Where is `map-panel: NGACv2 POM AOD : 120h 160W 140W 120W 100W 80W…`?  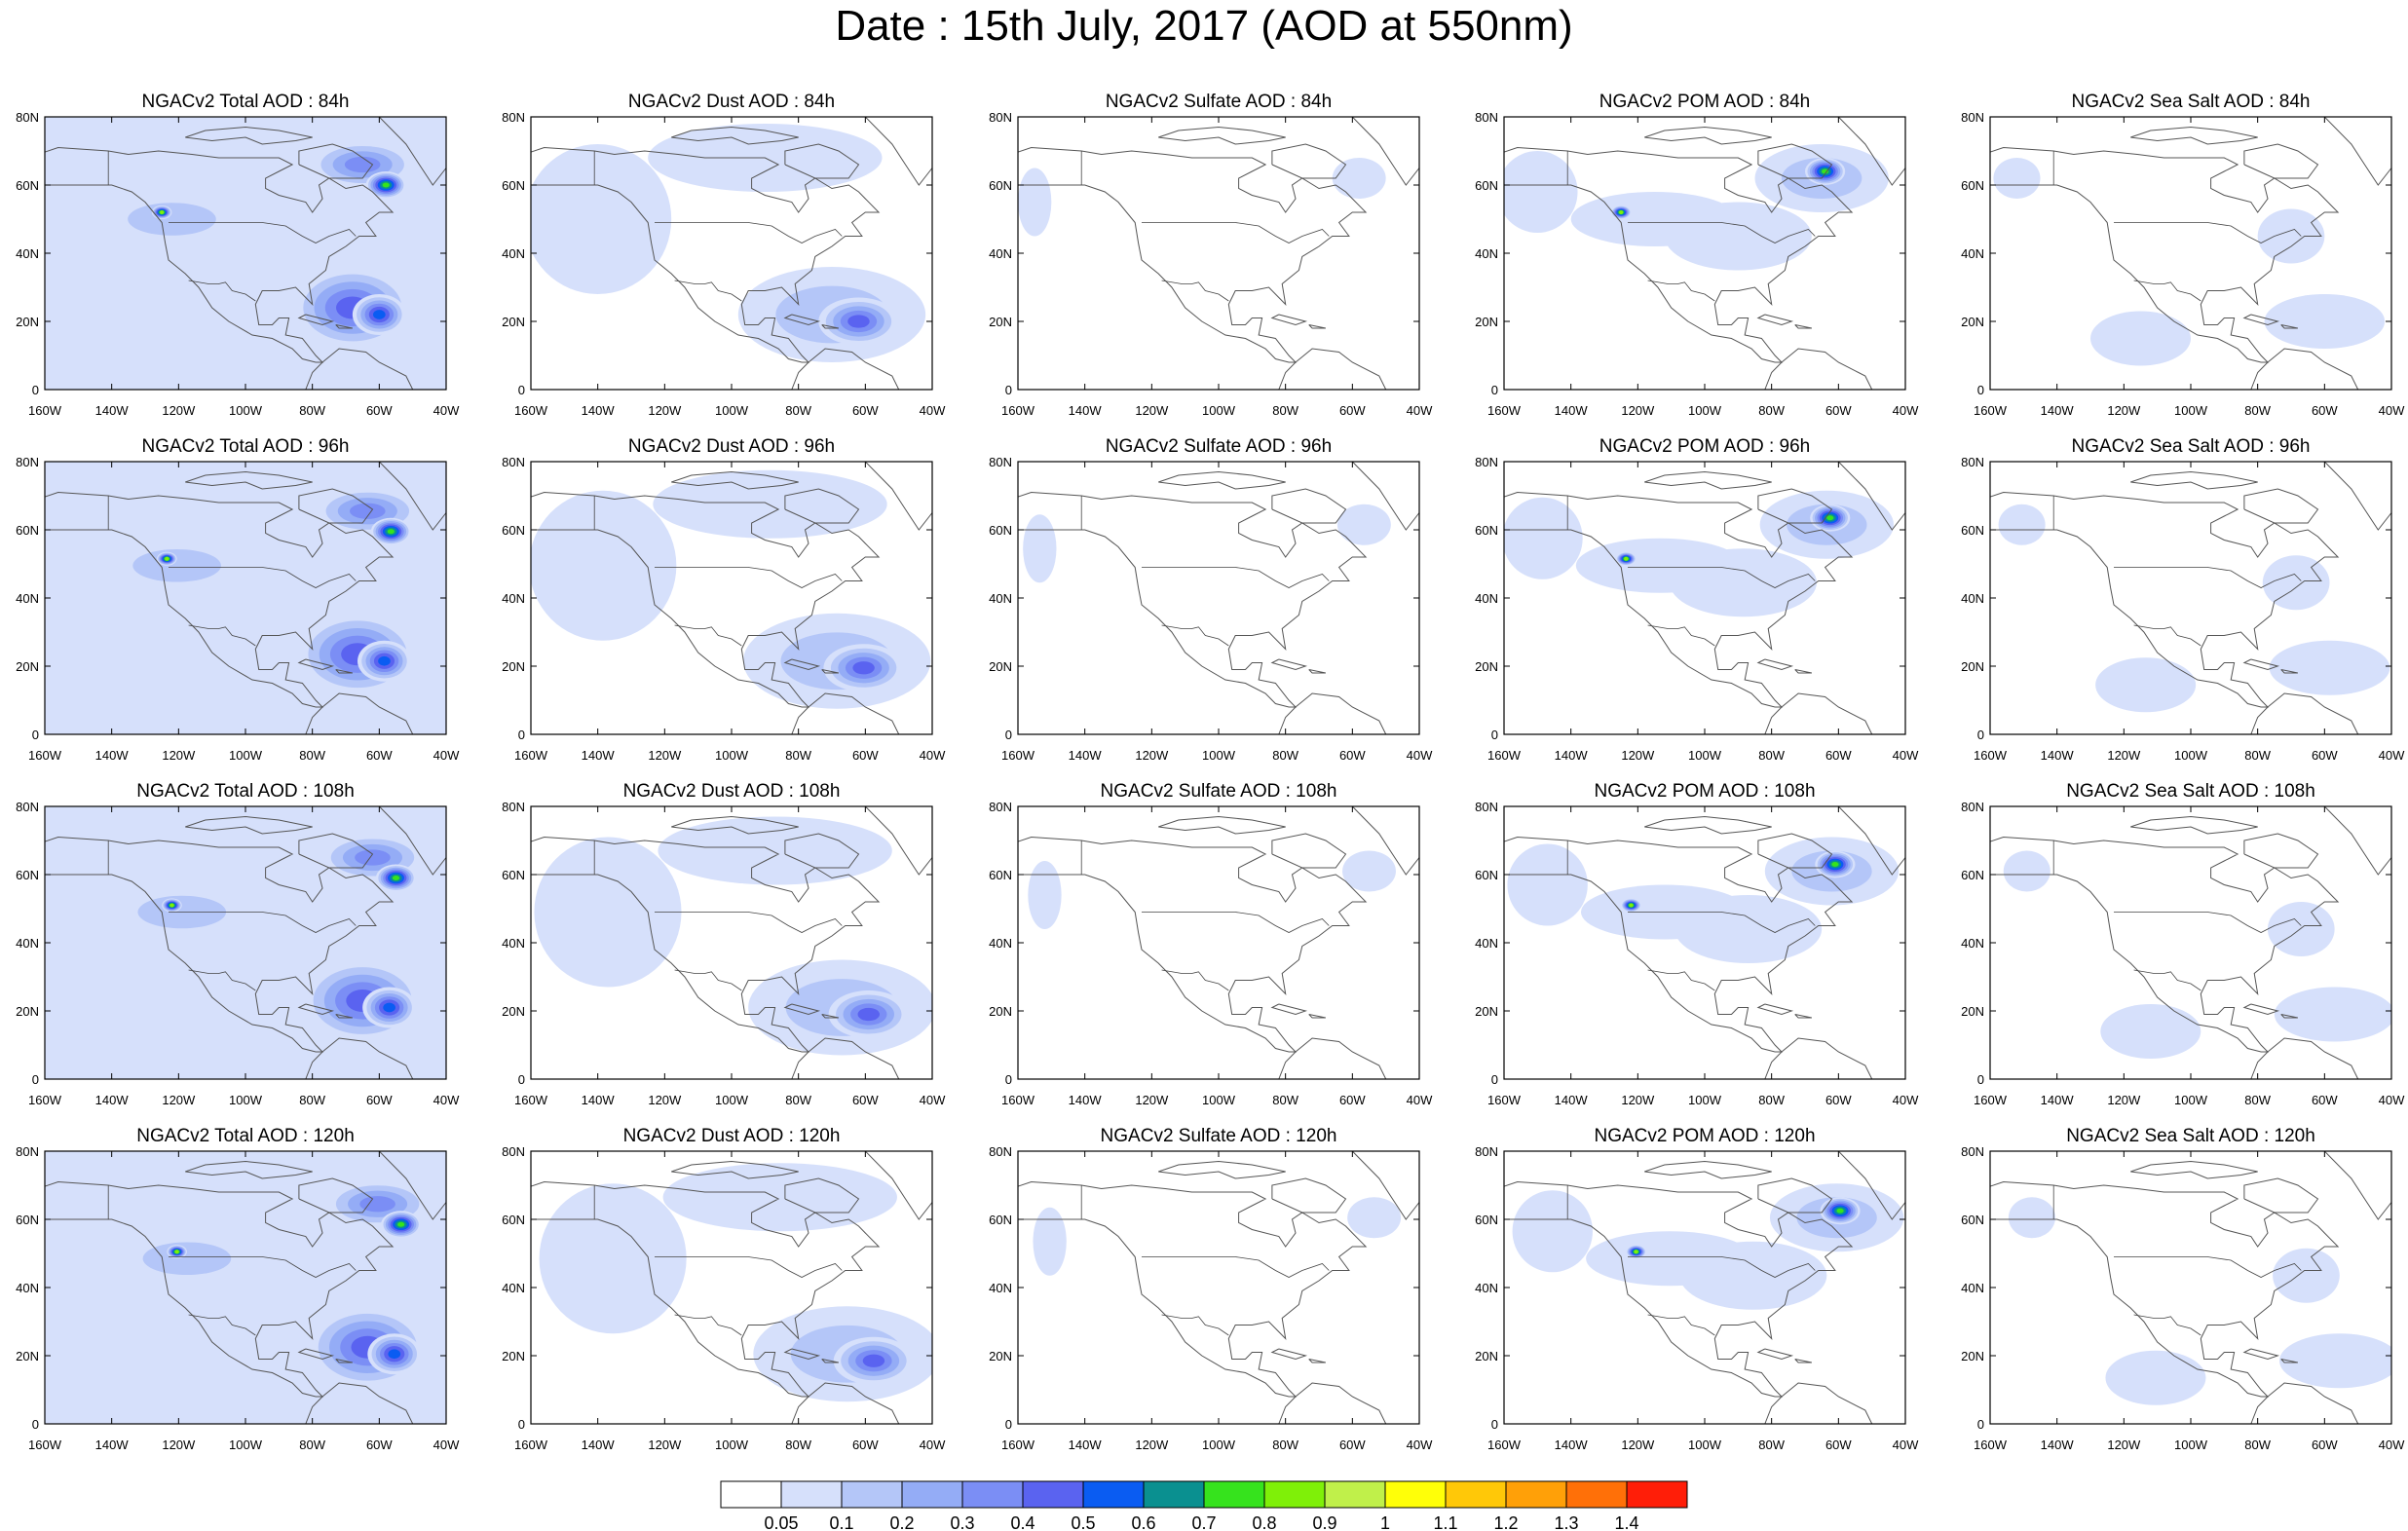 map-panel: NGACv2 POM AOD : 120h 160W 140W 120W 100W 80W… is located at coordinates (1697, 1289).